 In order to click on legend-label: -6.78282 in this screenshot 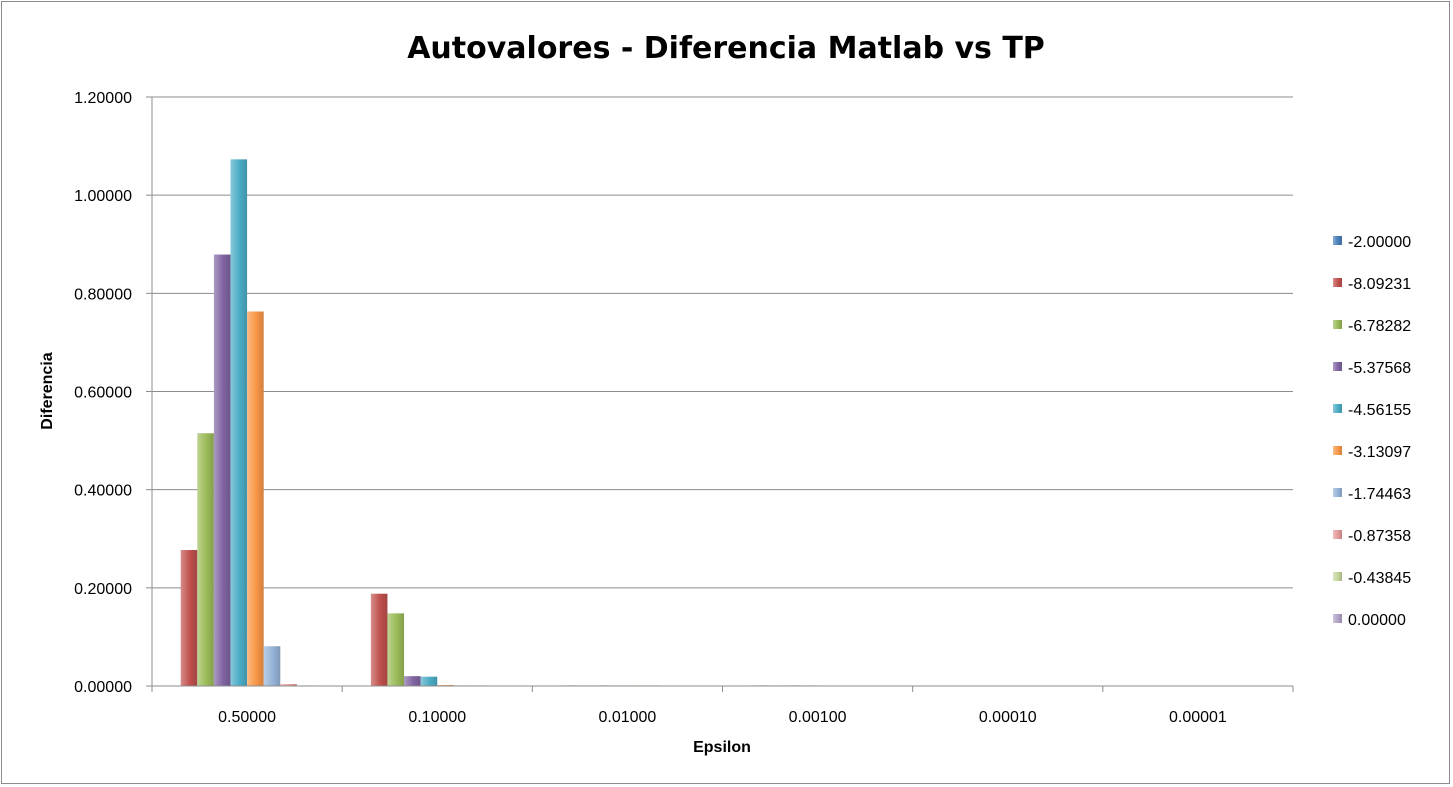, I will do `click(1379, 326)`.